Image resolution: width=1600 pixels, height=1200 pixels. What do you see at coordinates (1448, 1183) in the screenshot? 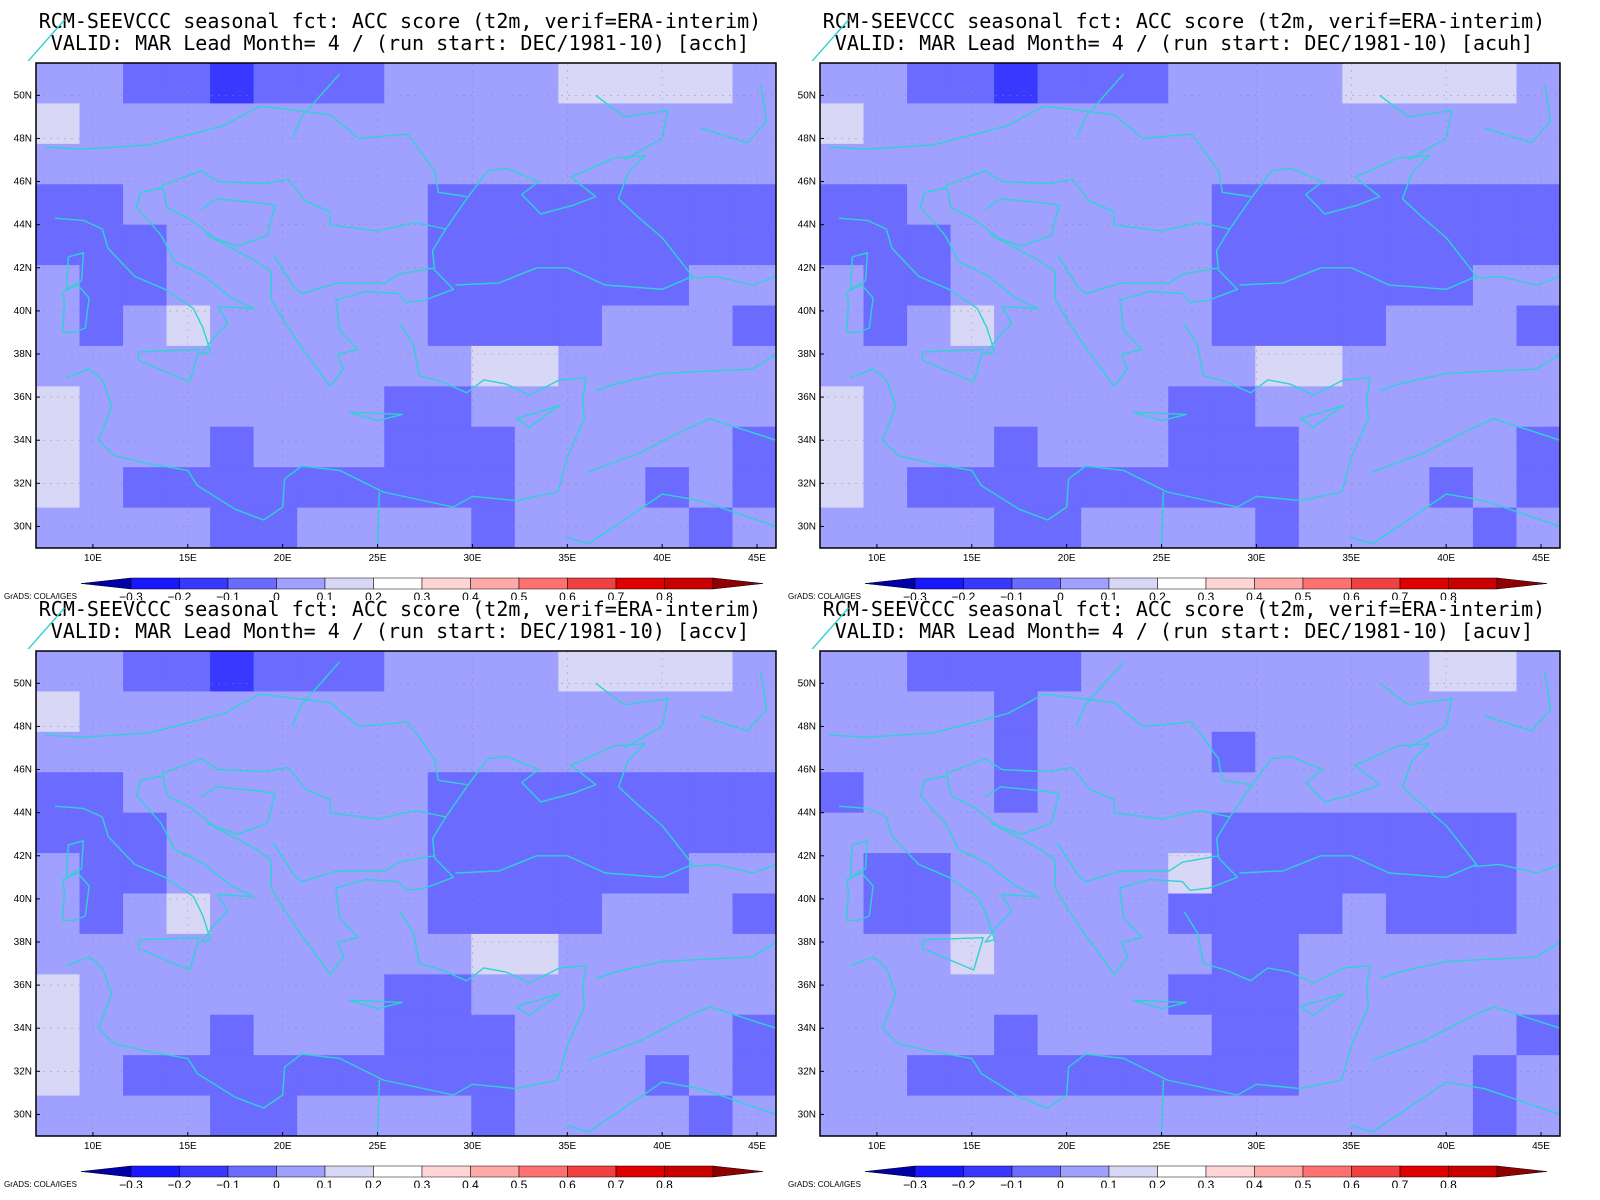
I see `colorbar-label: 0.8` at bounding box center [1448, 1183].